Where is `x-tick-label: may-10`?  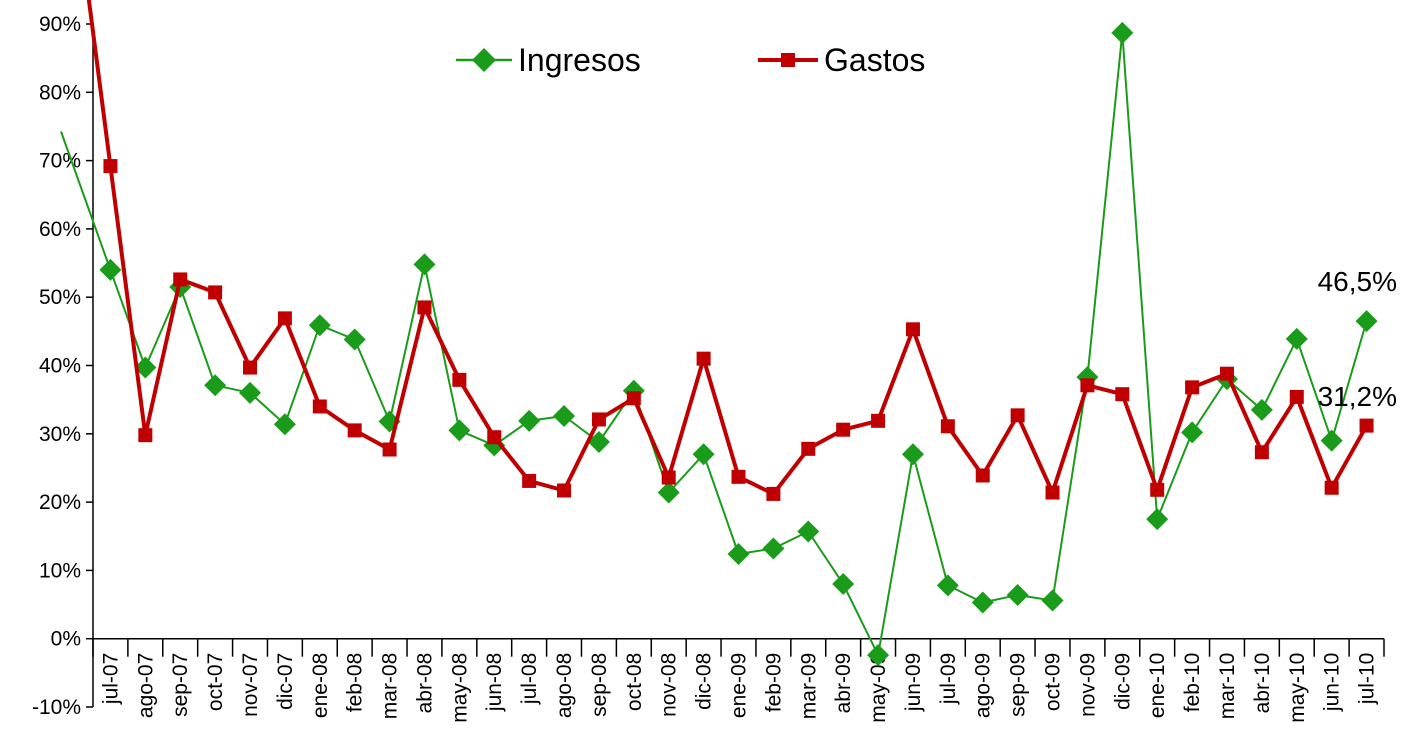
x-tick-label: may-10 is located at coordinates (1297, 688).